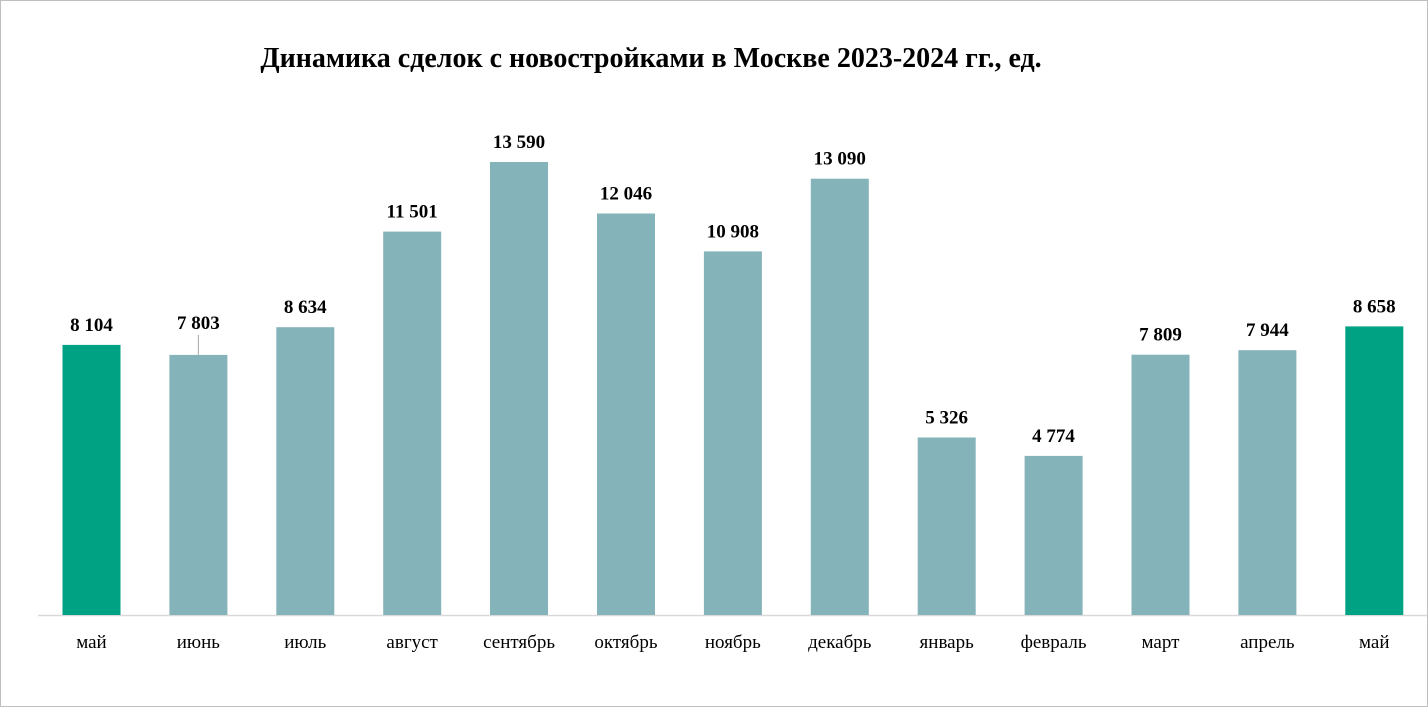 The height and width of the screenshot is (707, 1428). What do you see at coordinates (198, 323) in the screenshot?
I see `value-label-1: 7 803` at bounding box center [198, 323].